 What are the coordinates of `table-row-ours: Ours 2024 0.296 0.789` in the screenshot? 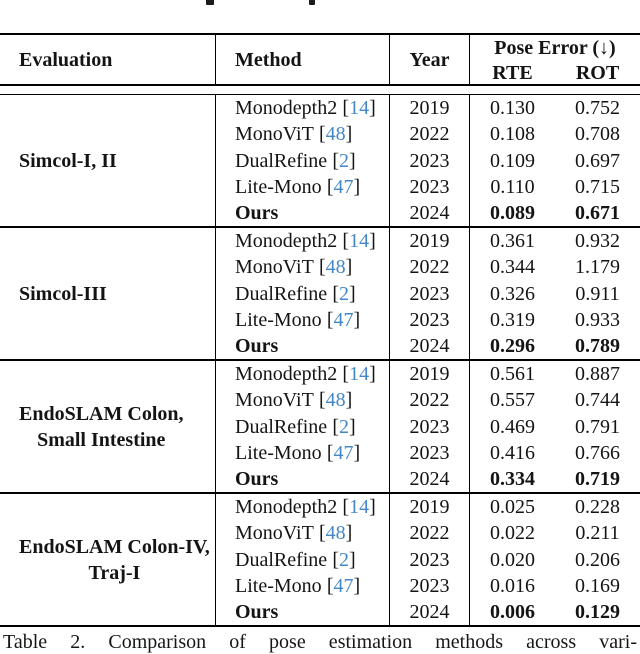 It's located at (428, 346).